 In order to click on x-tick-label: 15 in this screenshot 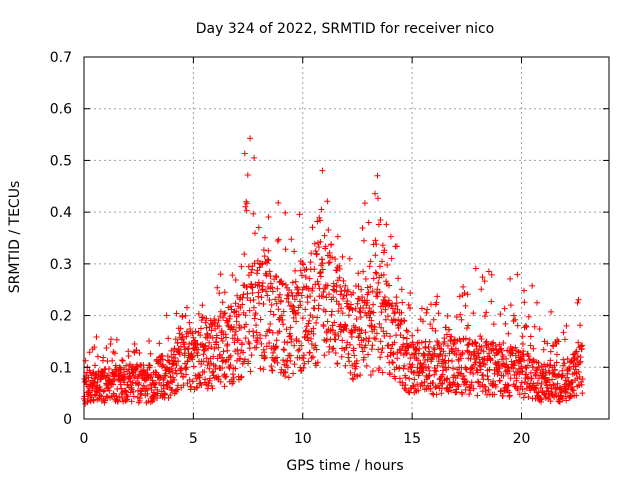, I will do `click(412, 439)`.